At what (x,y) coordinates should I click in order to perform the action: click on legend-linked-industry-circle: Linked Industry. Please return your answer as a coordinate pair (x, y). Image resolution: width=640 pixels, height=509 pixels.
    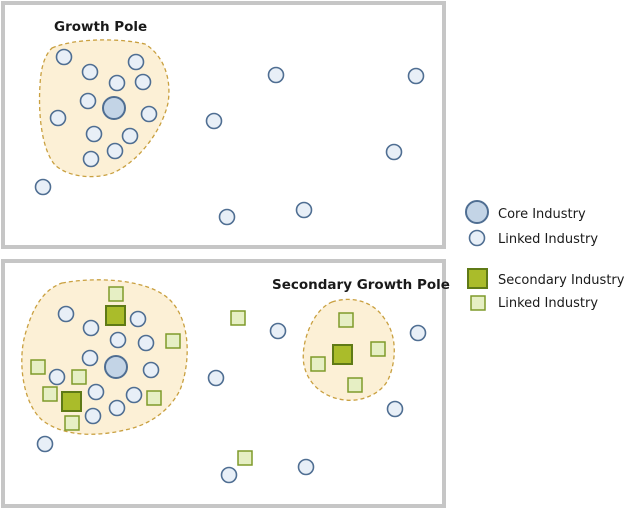
    Looking at the image, I should click on (533, 238).